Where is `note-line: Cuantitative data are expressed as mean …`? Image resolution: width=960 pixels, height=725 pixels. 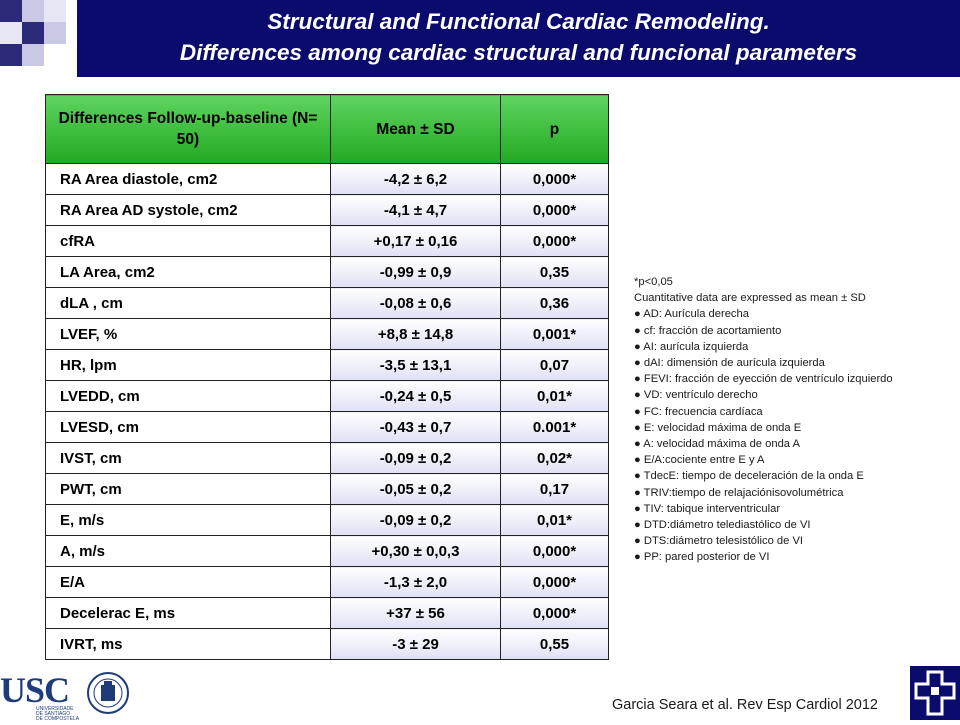 note-line: Cuantitative data are expressed as mean … is located at coordinates (750, 298).